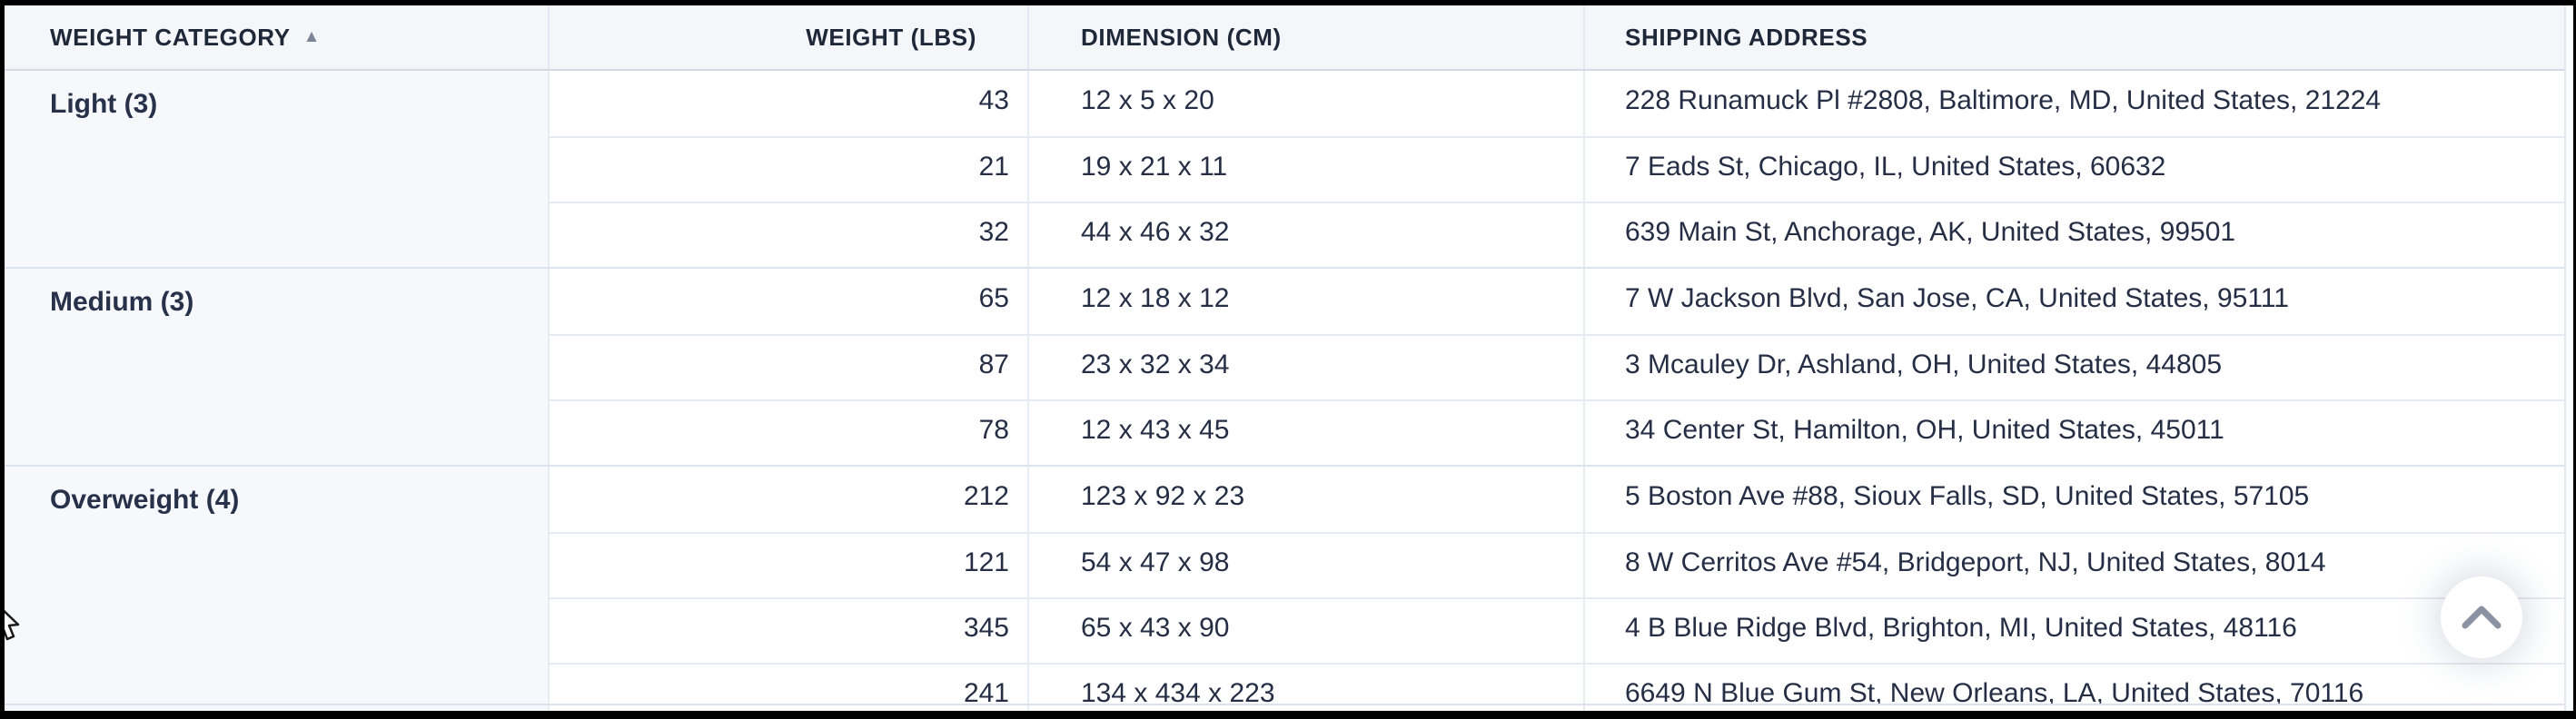 The image size is (2576, 719). What do you see at coordinates (789, 631) in the screenshot?
I see `weight-cell: 345` at bounding box center [789, 631].